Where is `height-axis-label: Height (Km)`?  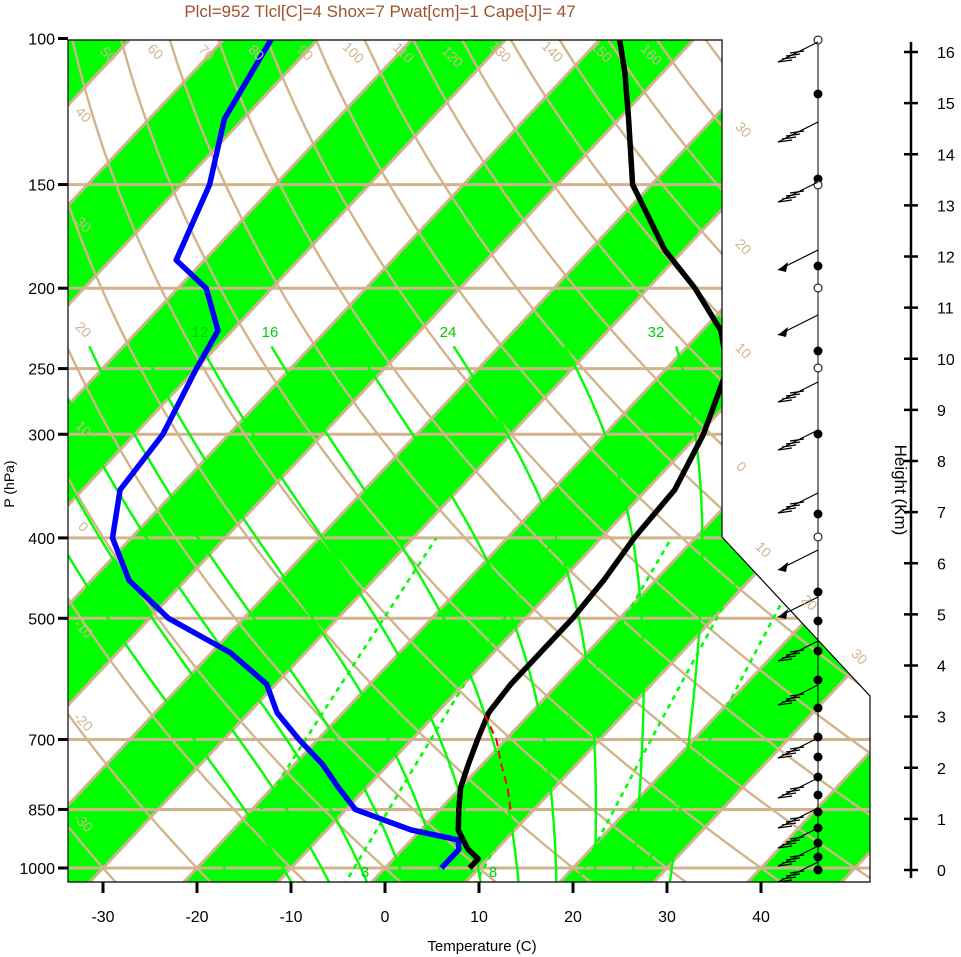 height-axis-label: Height (Km) is located at coordinates (900, 490).